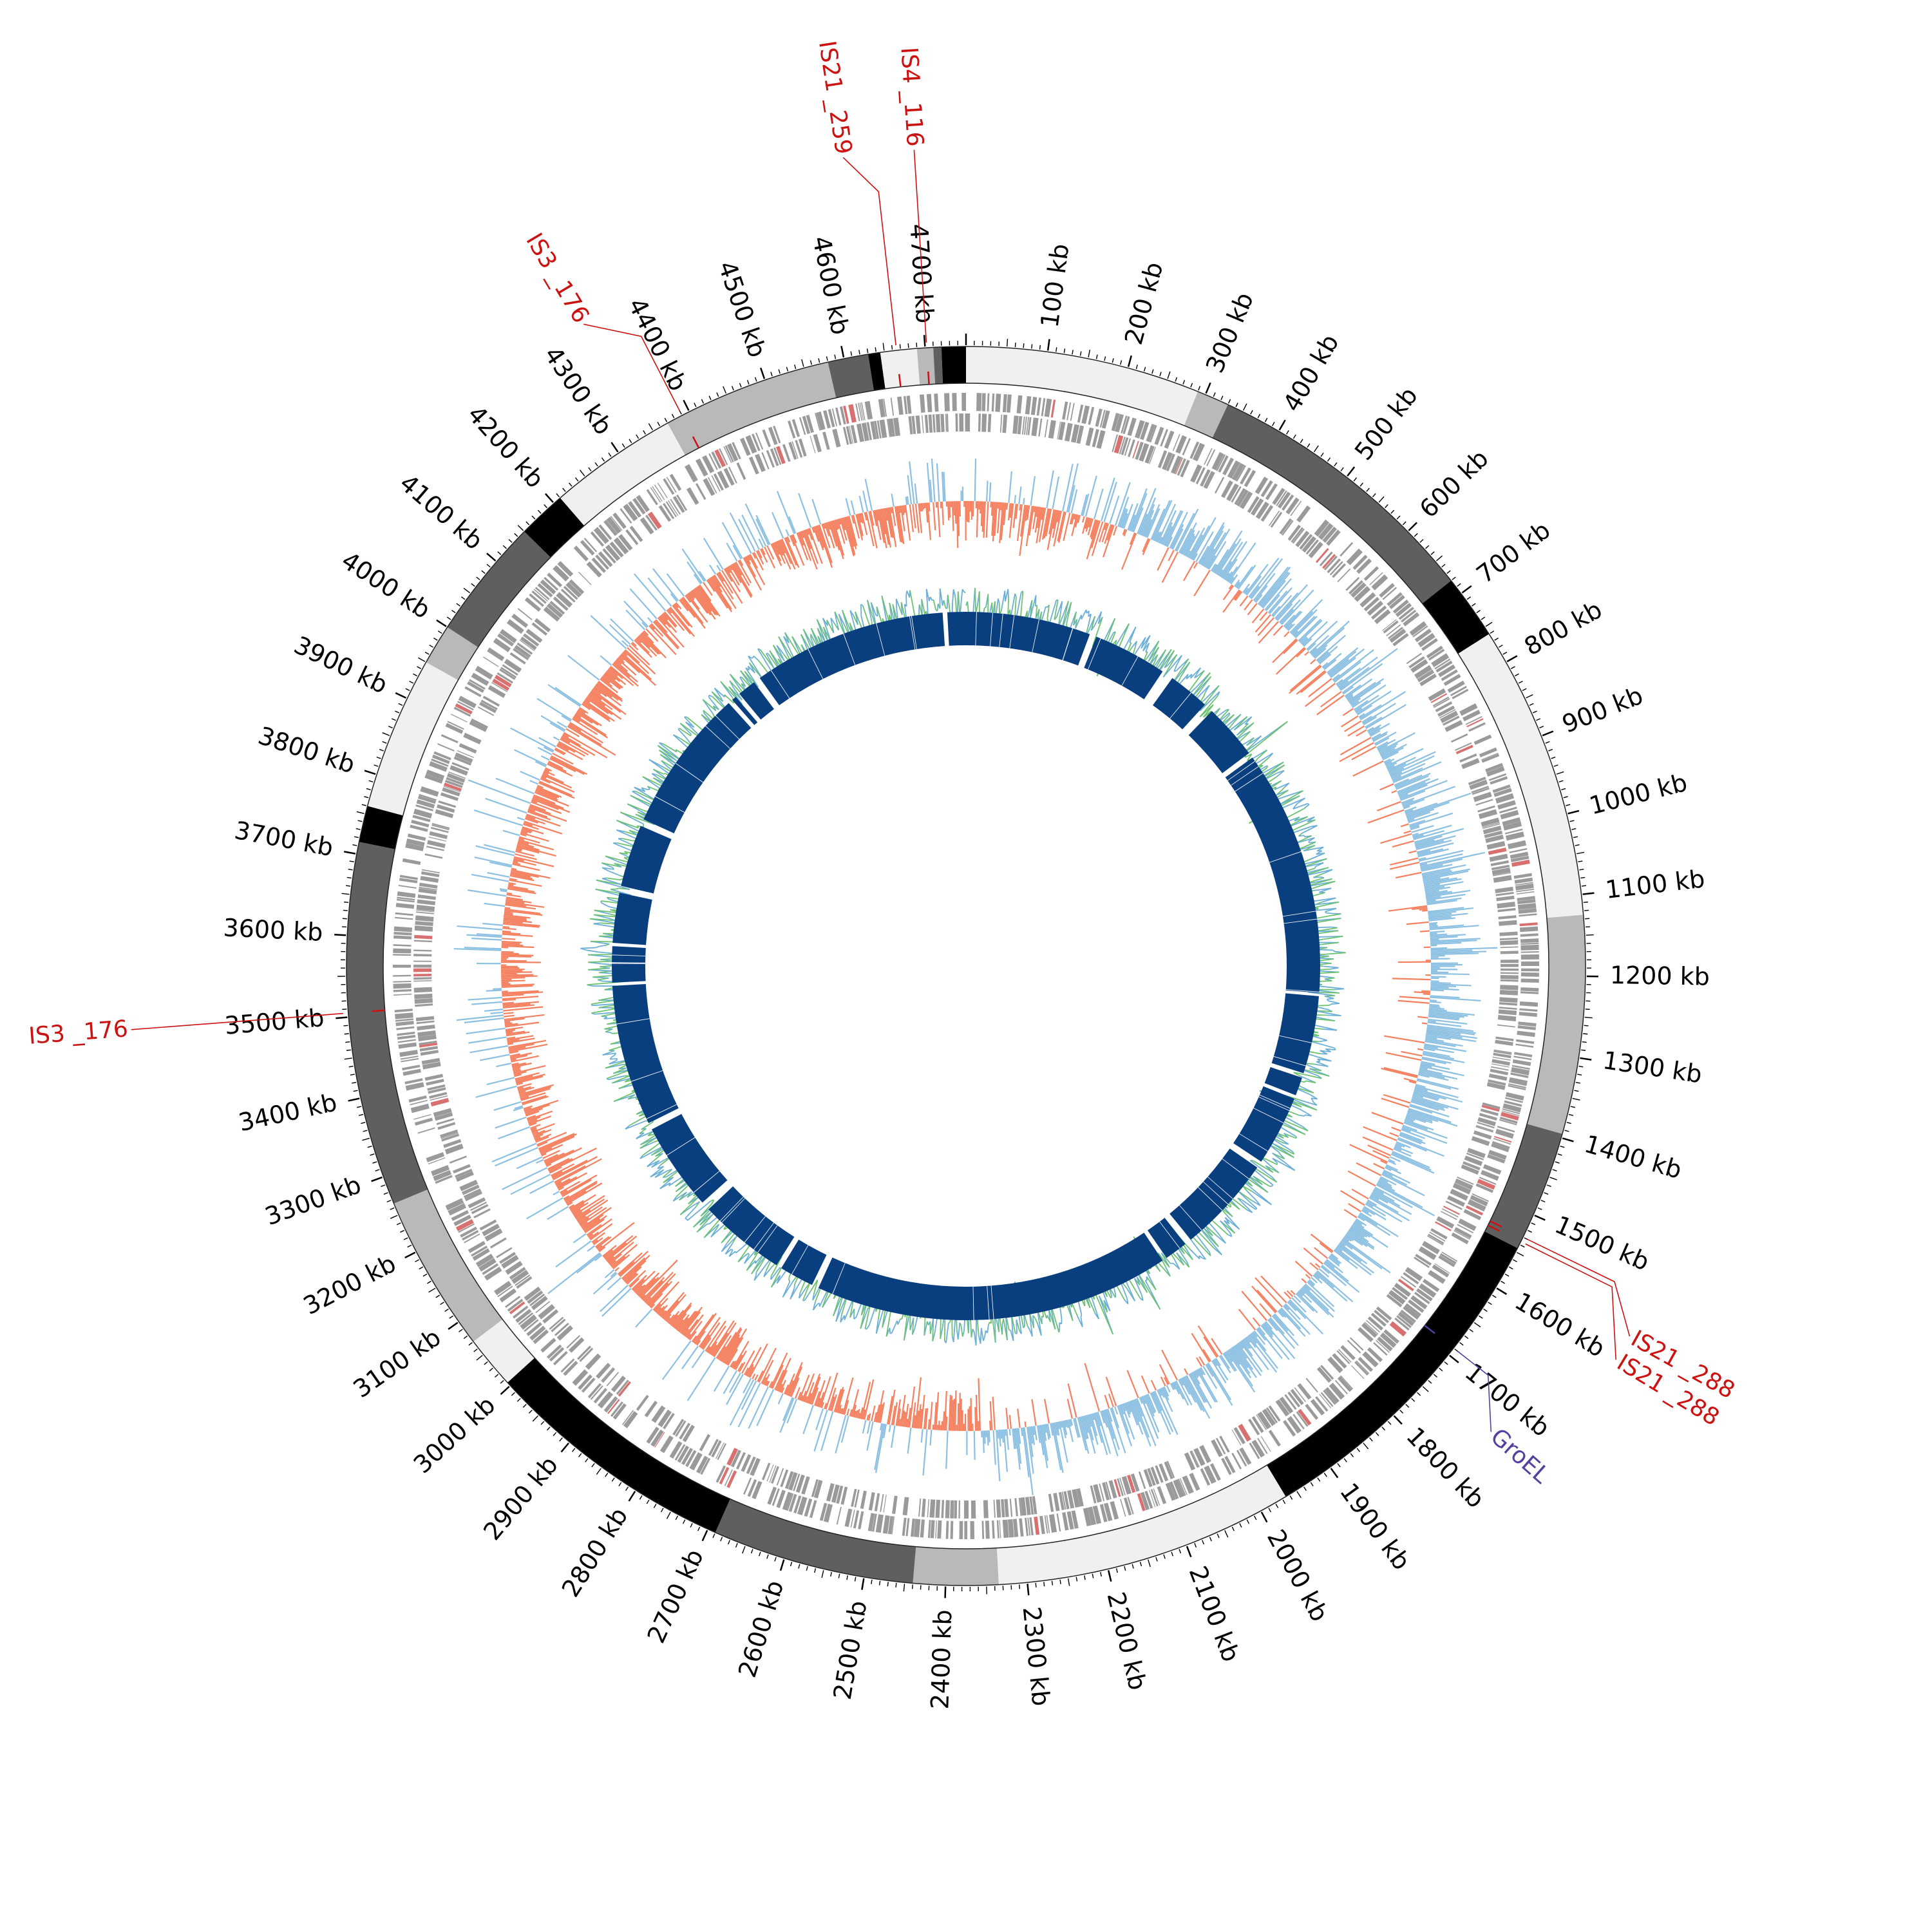 This screenshot has width=1932, height=1932. I want to click on tick-label: 1900 kb, so click(1375, 1527).